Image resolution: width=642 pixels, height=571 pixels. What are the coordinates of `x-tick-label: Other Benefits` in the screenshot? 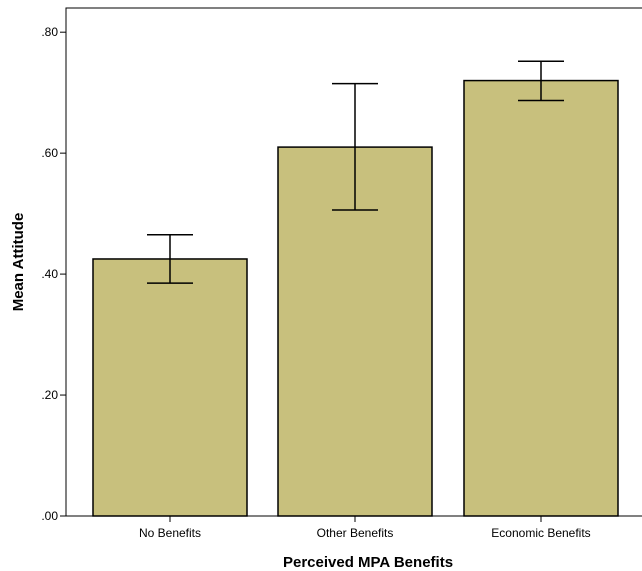 It's located at (355, 533).